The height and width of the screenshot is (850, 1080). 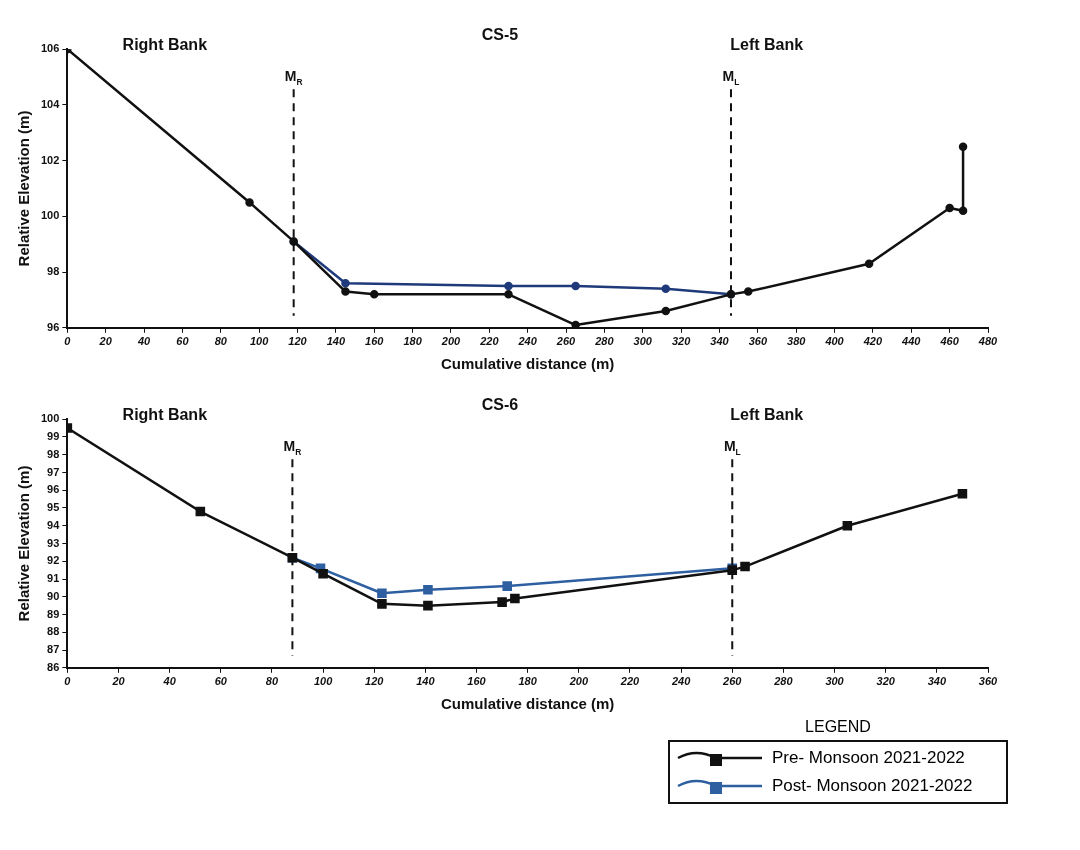 I want to click on legend-label: Pre- Monsoon 2021-2022, so click(x=868, y=758).